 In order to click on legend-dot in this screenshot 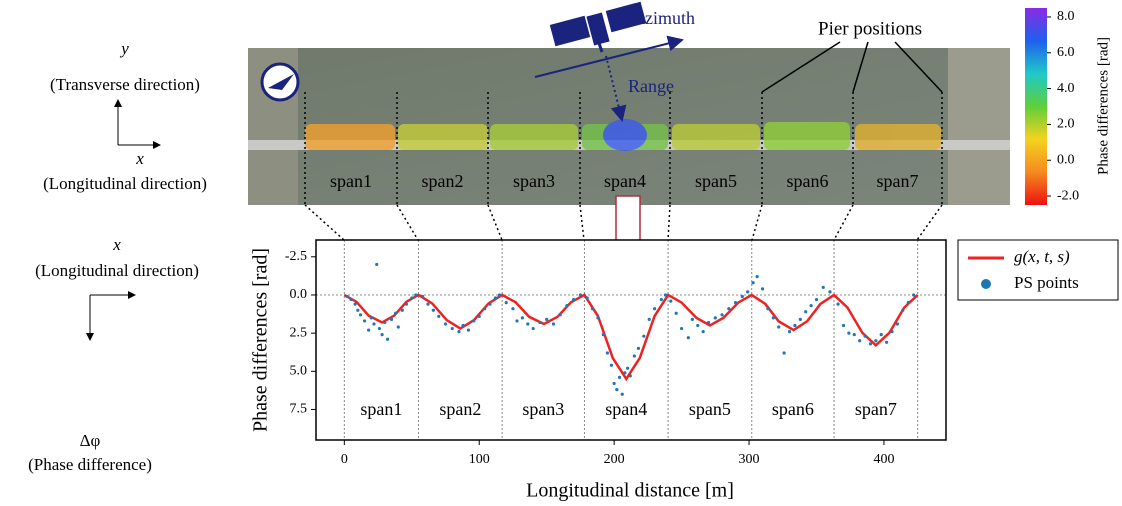, I will do `click(986, 284)`.